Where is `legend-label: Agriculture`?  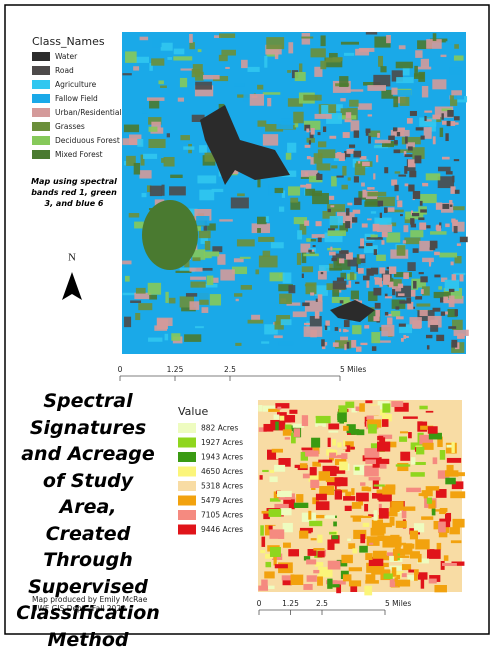
legend-label: Agriculture is located at coordinates (76, 84).